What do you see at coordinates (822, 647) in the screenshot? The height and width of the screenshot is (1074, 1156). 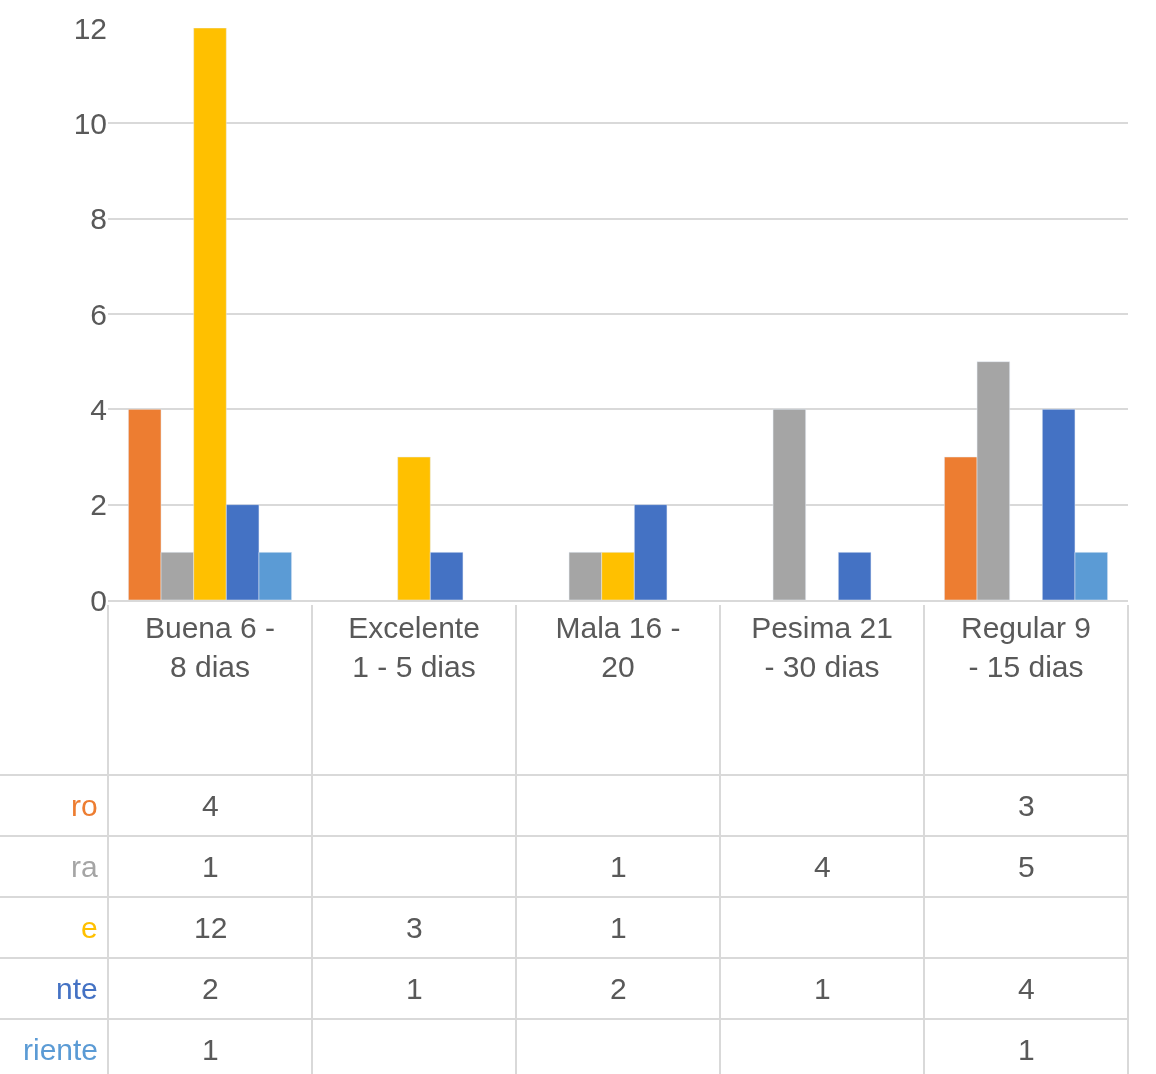 I see `x-tick-label: Pesima 21 - 30 dias` at bounding box center [822, 647].